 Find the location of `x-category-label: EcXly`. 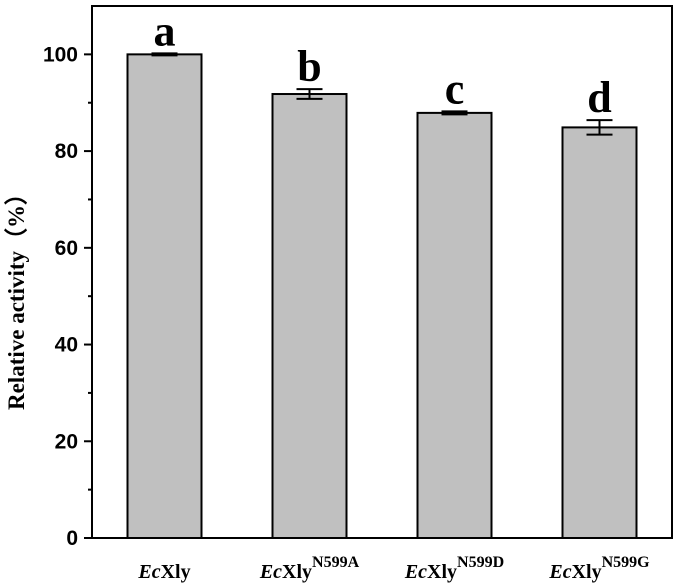

x-category-label: EcXly is located at coordinates (163, 572).